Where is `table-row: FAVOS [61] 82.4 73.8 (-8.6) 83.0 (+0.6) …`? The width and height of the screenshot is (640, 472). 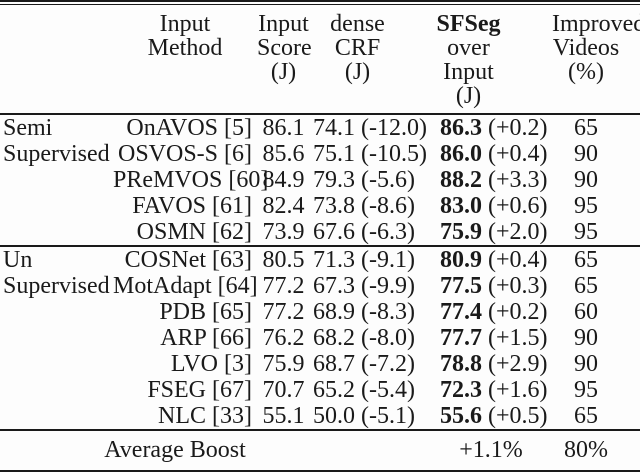 table-row: FAVOS [61] 82.4 73.8 (-8.6) 83.0 (+0.6) … is located at coordinates (320, 206).